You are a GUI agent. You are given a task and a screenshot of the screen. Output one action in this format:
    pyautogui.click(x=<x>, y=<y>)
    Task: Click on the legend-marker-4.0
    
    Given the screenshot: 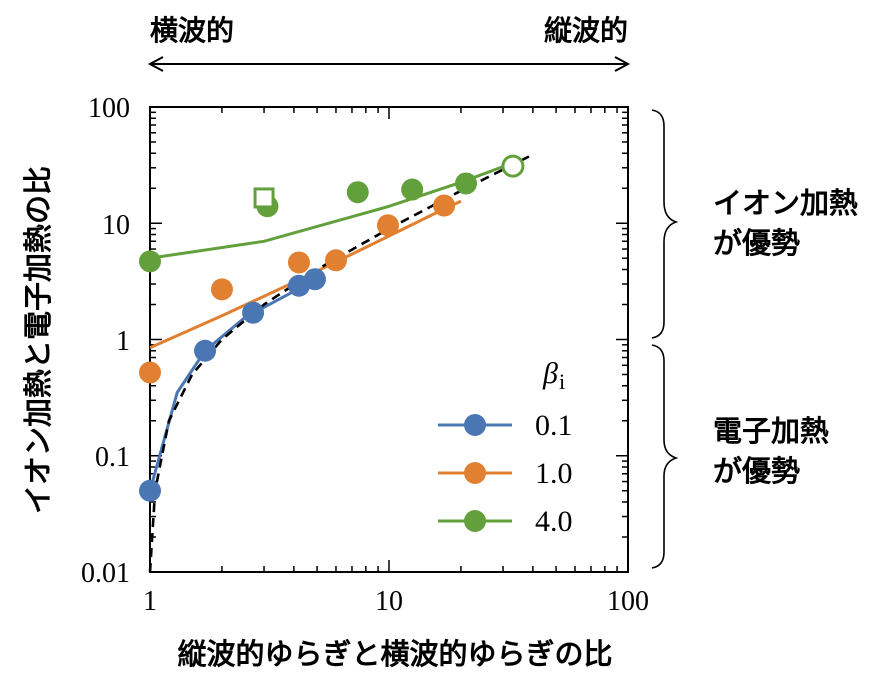 What is the action you would take?
    pyautogui.click(x=475, y=521)
    